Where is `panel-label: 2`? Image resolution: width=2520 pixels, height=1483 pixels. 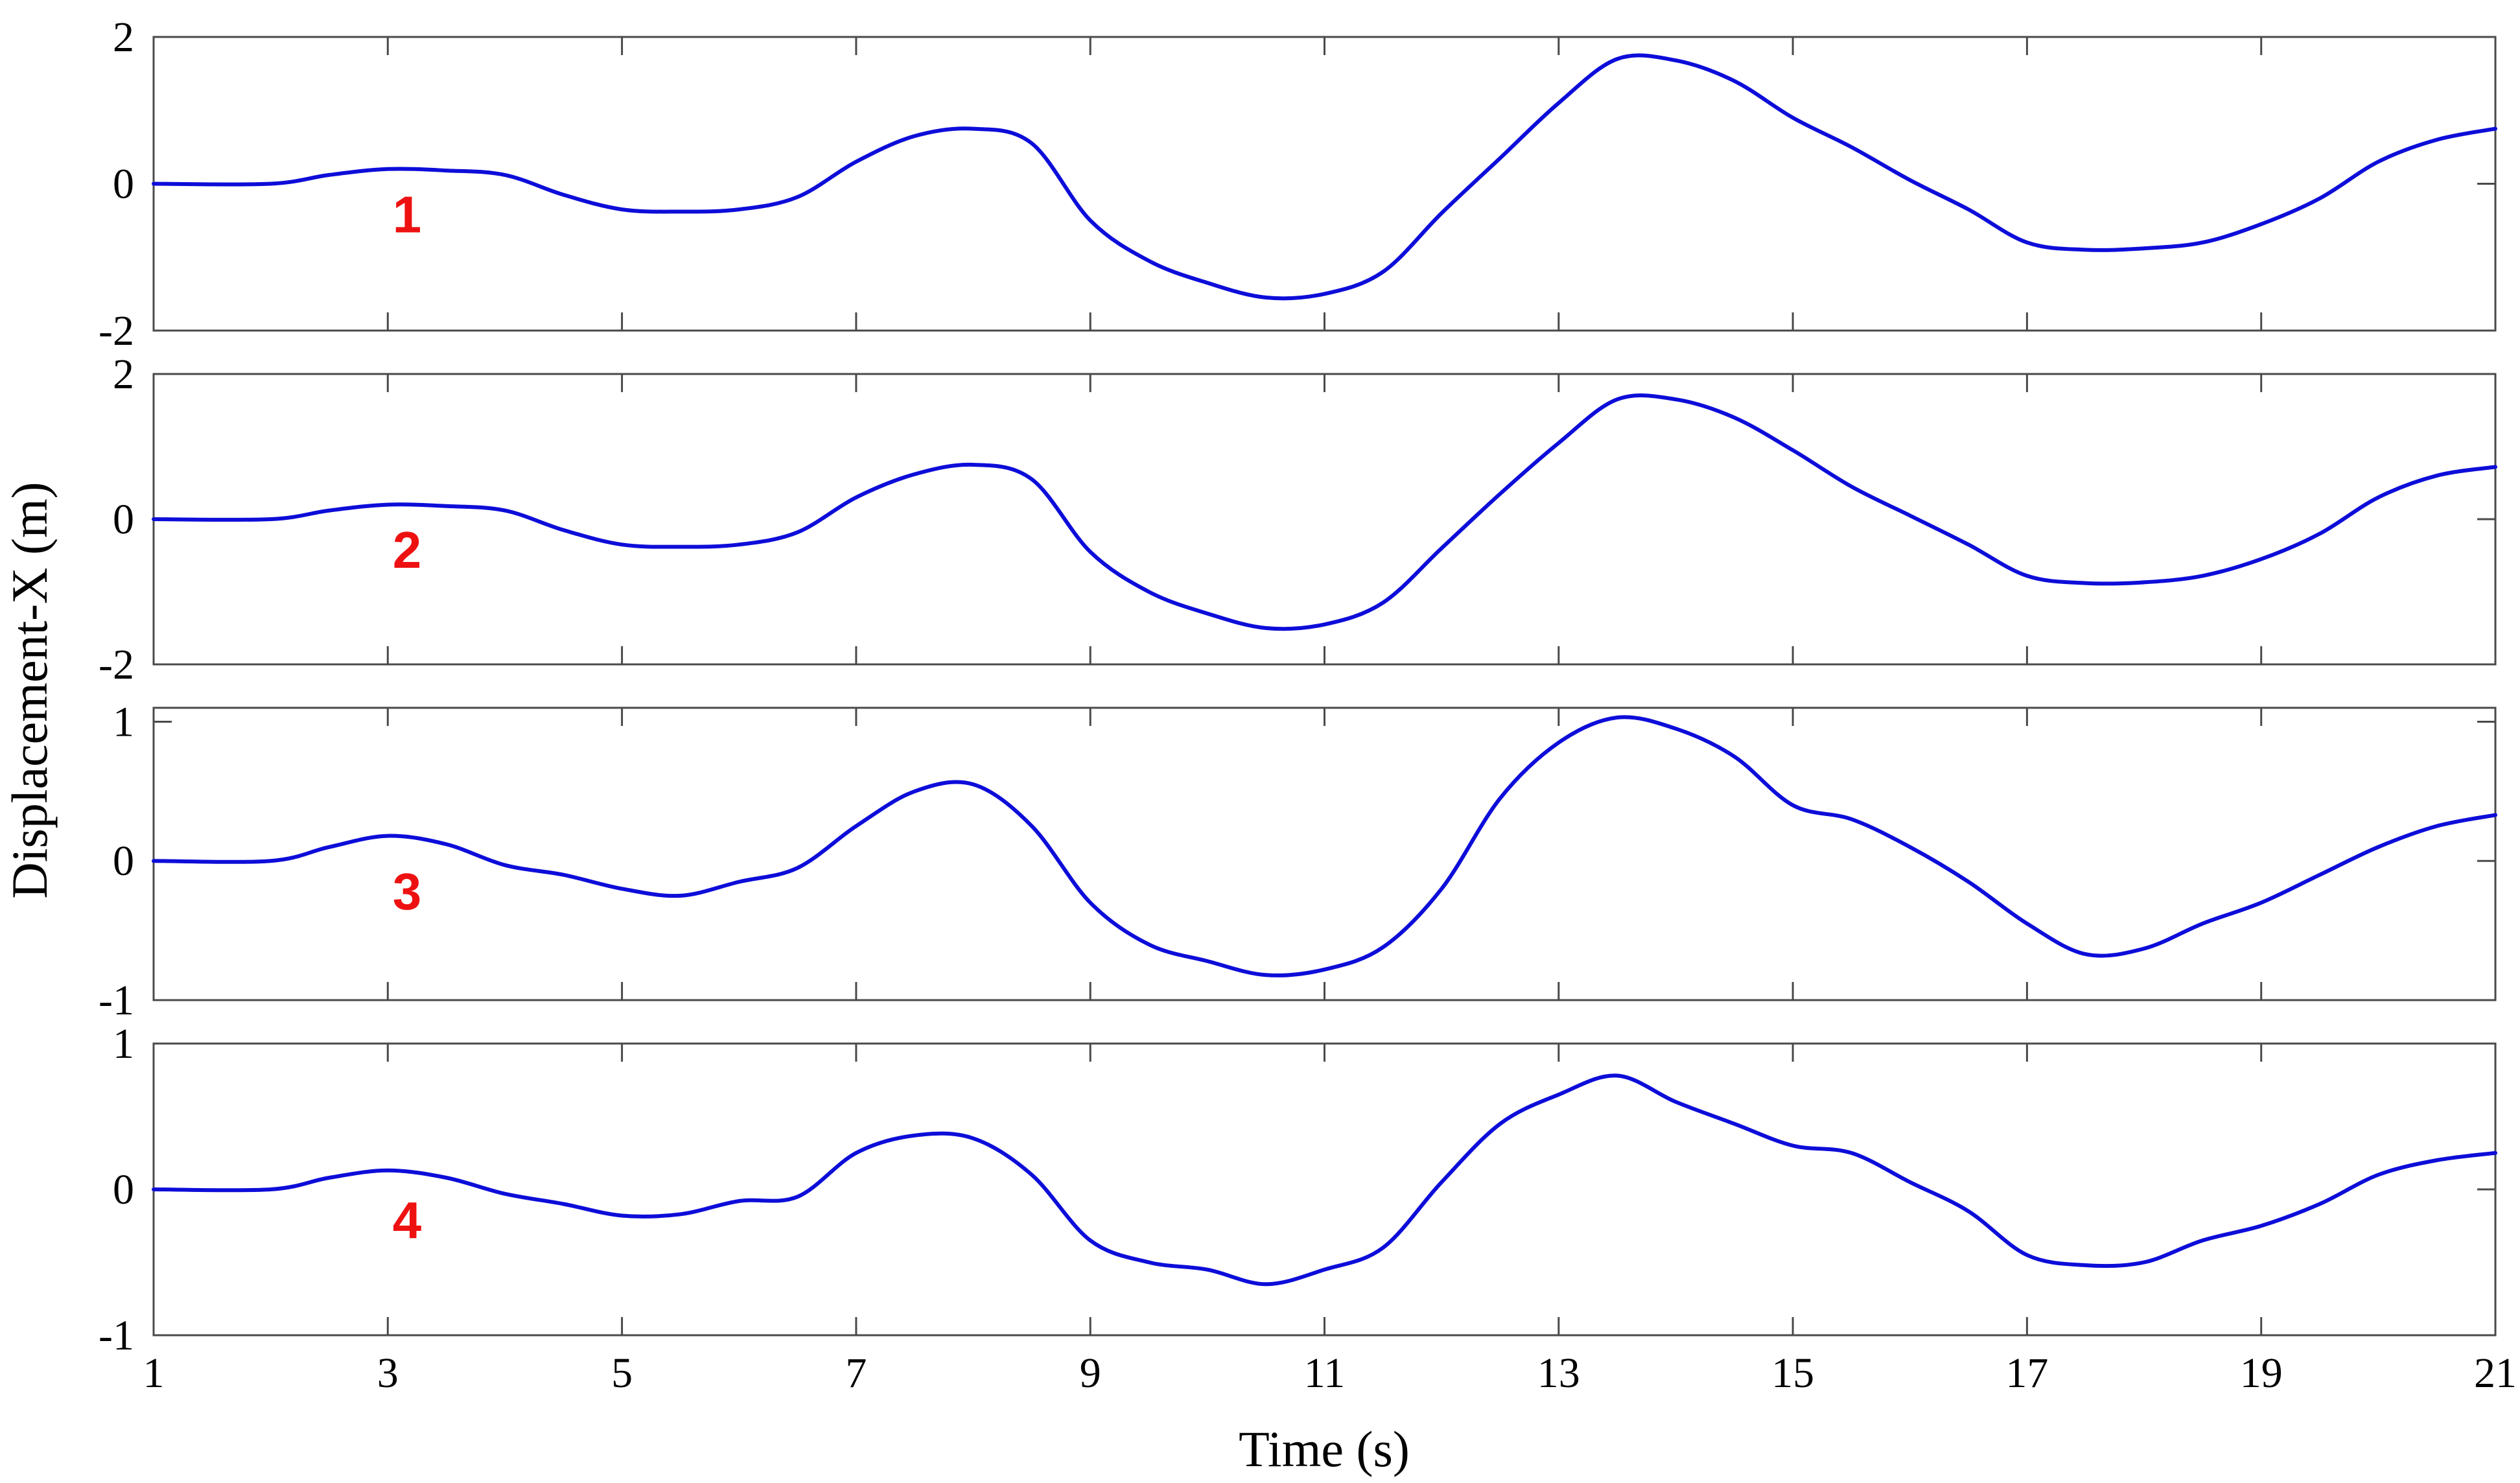 panel-label: 2 is located at coordinates (408, 550).